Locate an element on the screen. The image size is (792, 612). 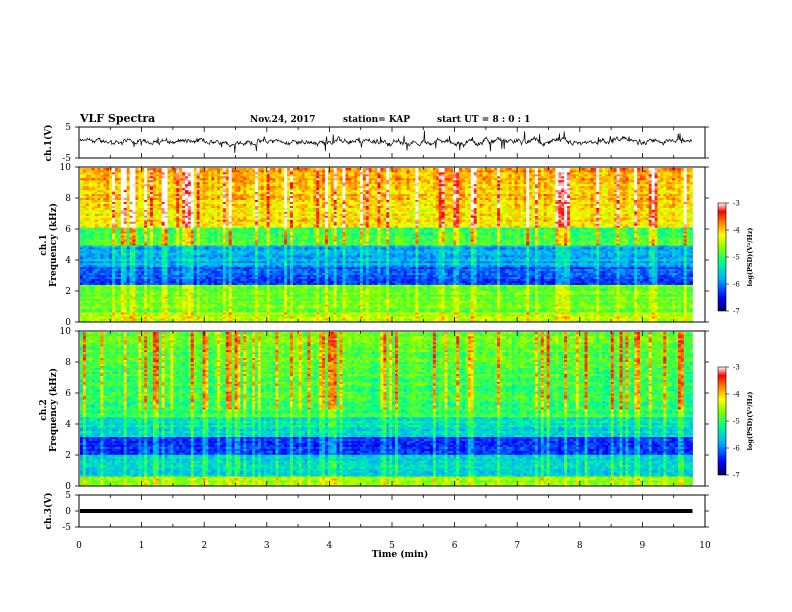
date-label: Nov.24, 2017 is located at coordinates (283, 120).